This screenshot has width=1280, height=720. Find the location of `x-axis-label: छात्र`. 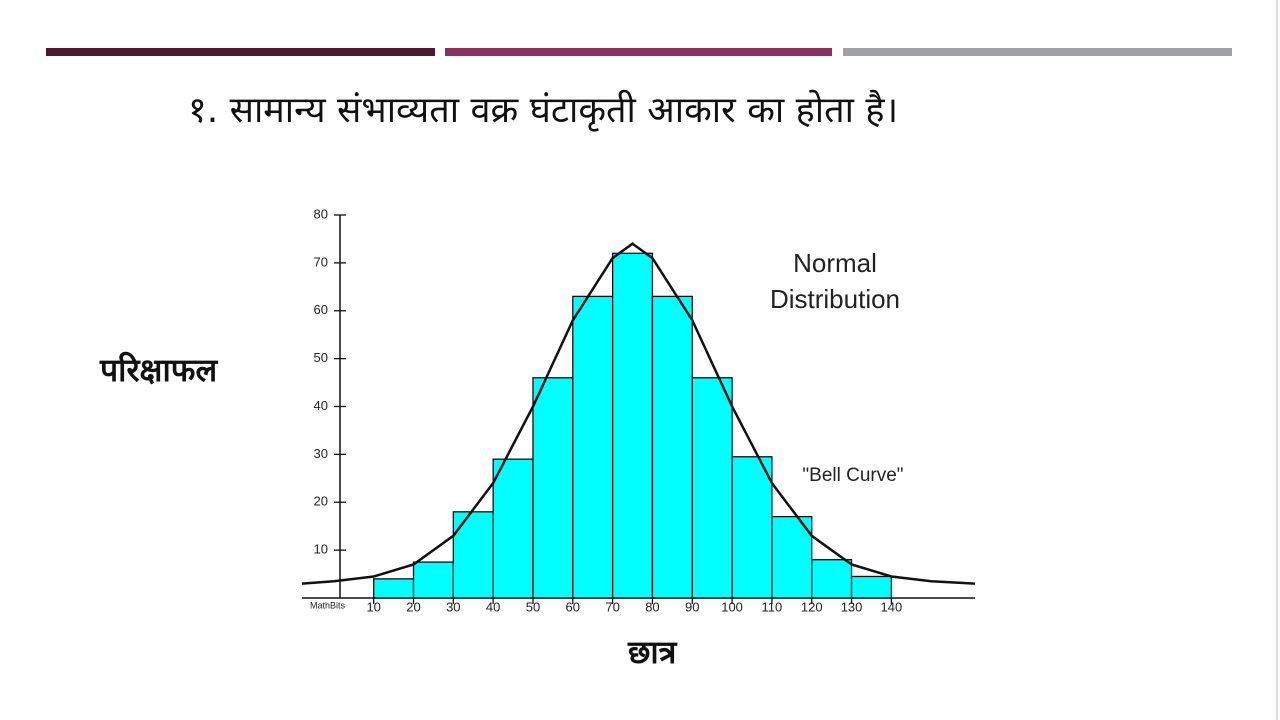

x-axis-label: छात्र is located at coordinates (652, 652).